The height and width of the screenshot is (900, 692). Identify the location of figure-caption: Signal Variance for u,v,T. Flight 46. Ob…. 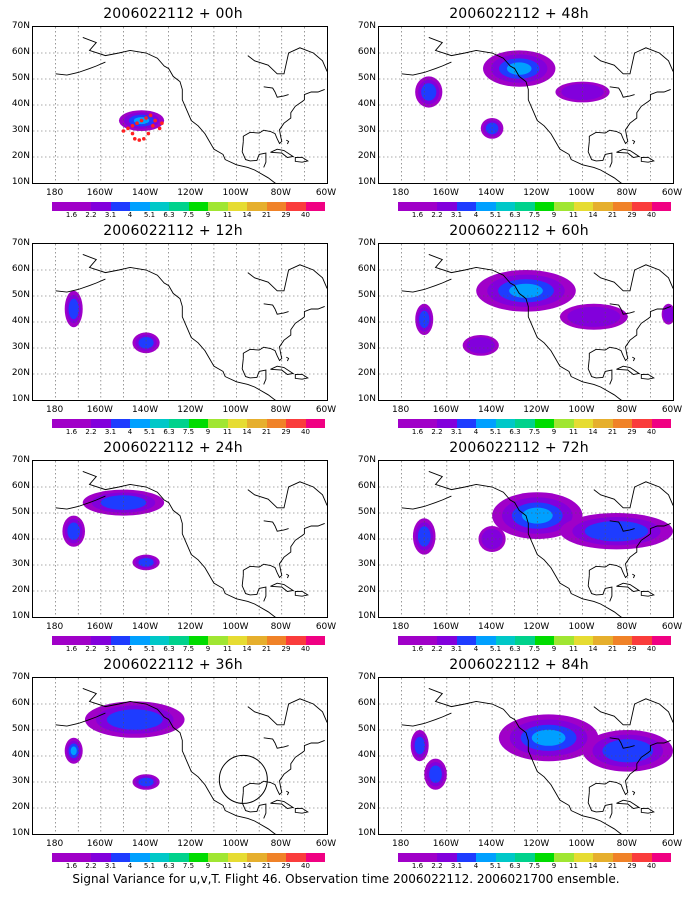
(346, 879).